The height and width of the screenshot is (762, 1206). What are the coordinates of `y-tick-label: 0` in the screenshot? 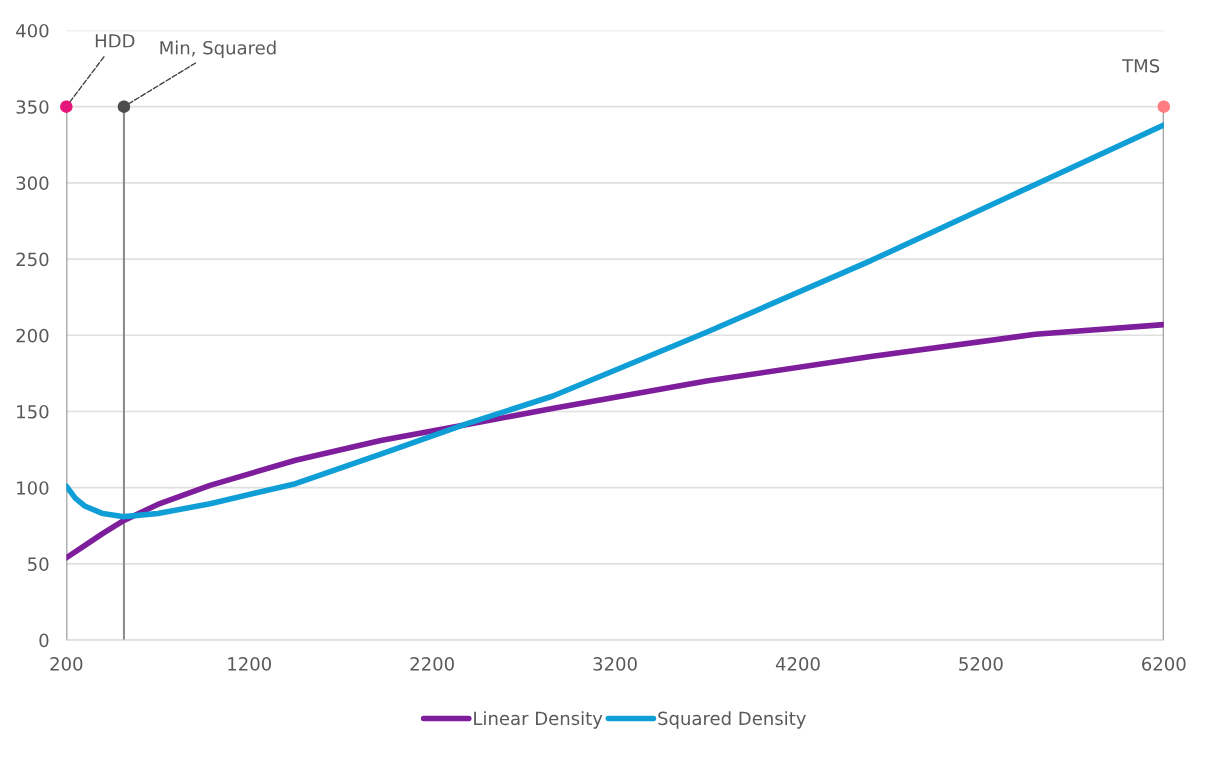 It's located at (44, 640).